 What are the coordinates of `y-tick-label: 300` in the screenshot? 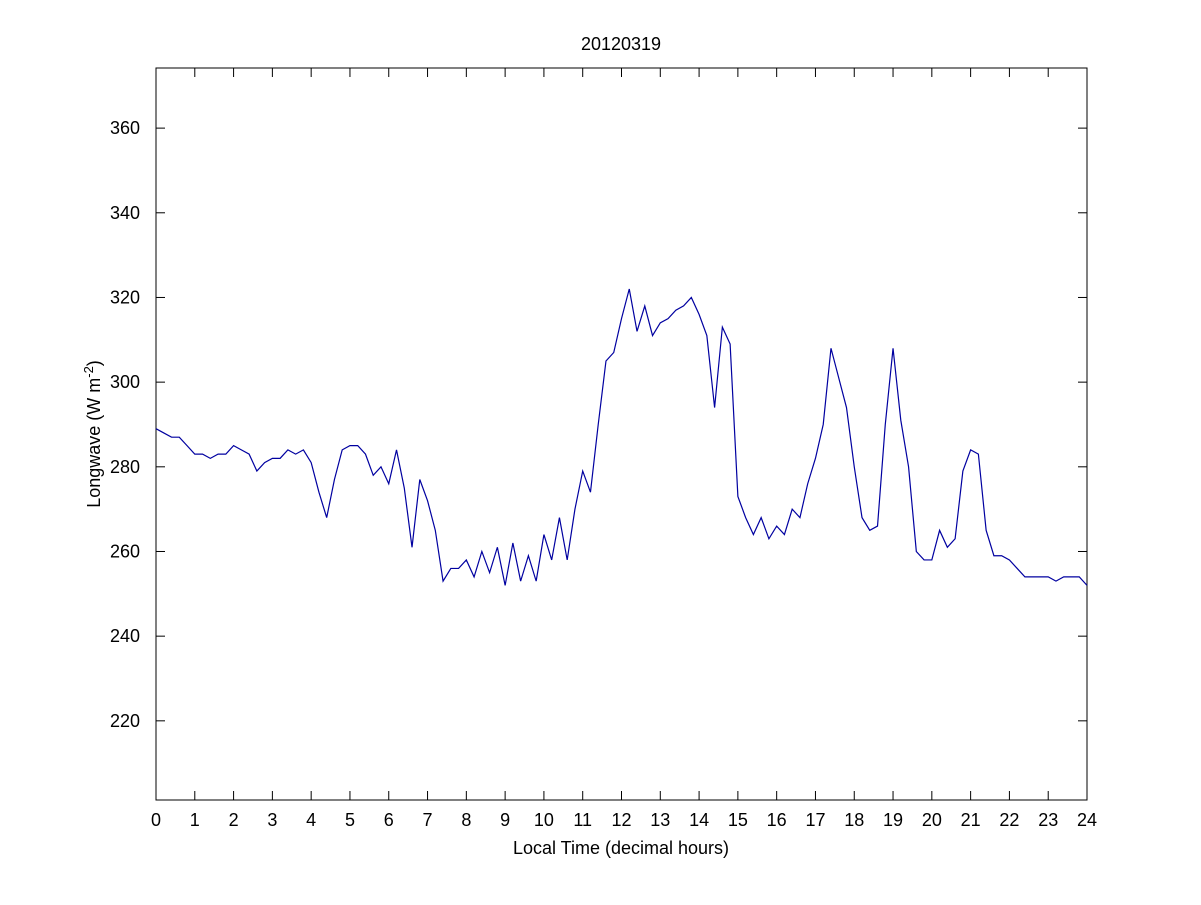 It's located at (125, 382).